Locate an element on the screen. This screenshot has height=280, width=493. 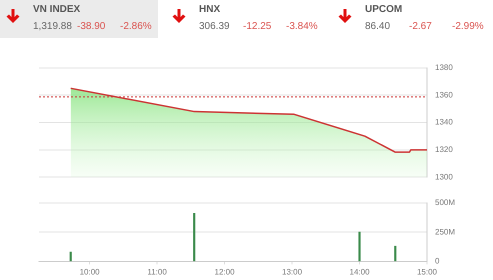
y-tick-label: 250M is located at coordinates (445, 231).